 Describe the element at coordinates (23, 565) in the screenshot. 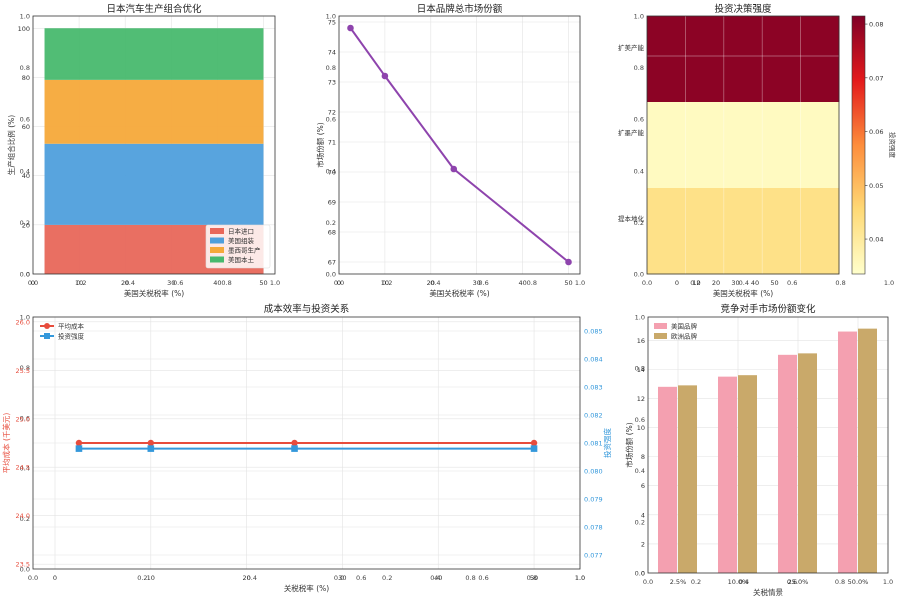

I see `cost-ytick-left: 23.5` at that location.